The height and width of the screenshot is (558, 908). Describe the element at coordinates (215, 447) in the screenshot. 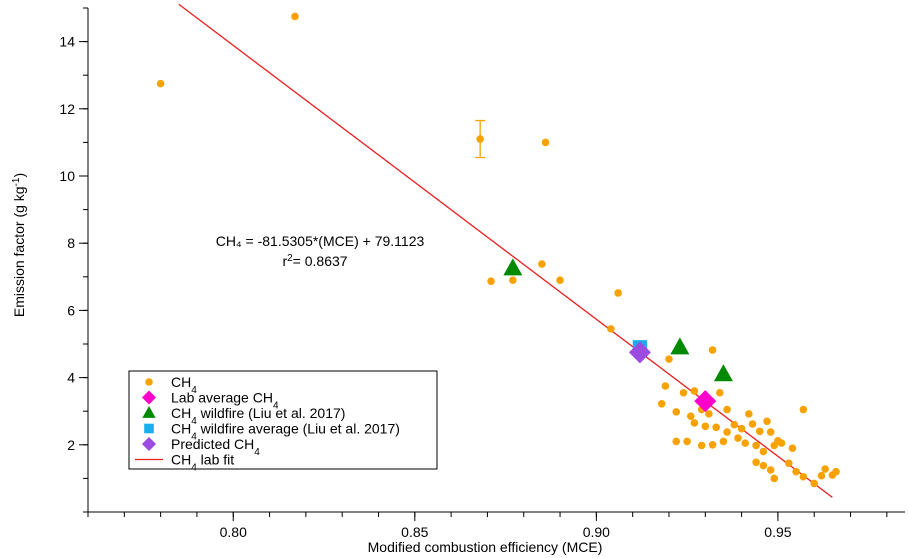

I see `legend-label: Predicted CH4` at that location.